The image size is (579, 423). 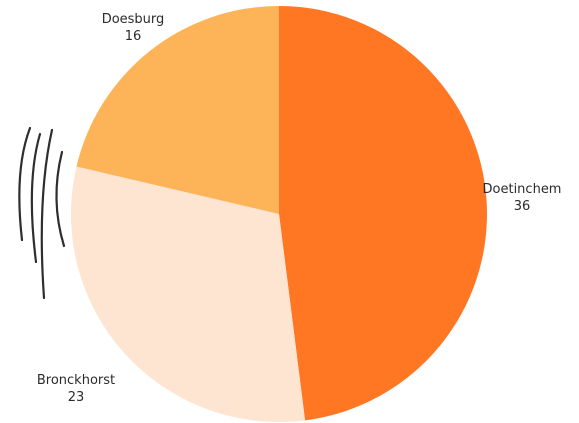 What do you see at coordinates (133, 19) in the screenshot?
I see `slice-label-doesburg: Doesburg` at bounding box center [133, 19].